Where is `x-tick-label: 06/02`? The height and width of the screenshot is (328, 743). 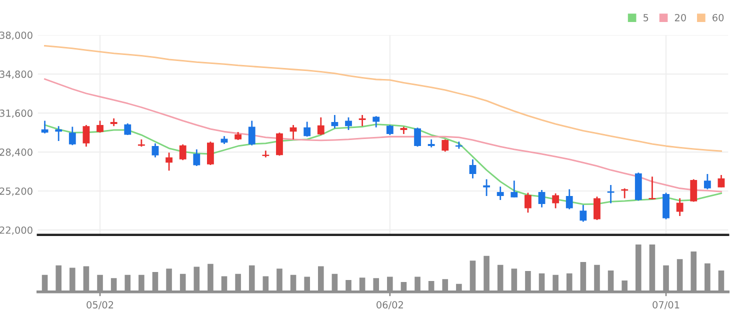
x-tick-label: 06/02 is located at coordinates (389, 305).